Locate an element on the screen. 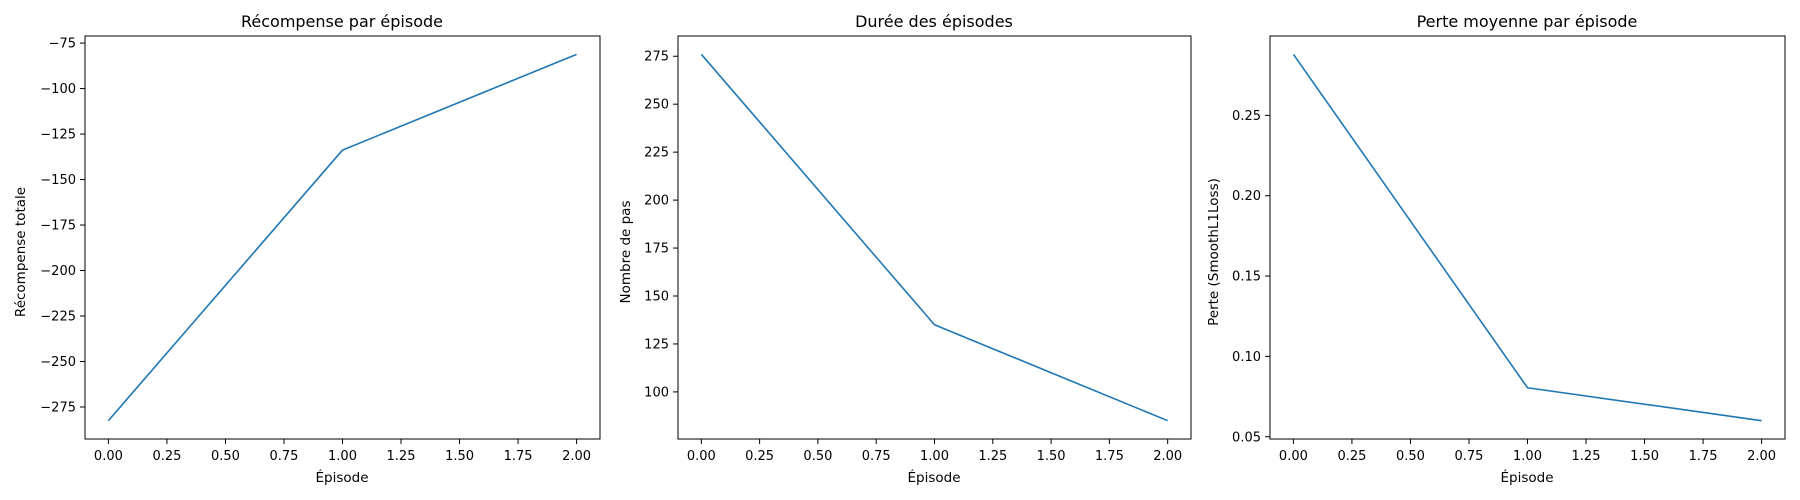 The height and width of the screenshot is (500, 1800). y-tick-label: −75 is located at coordinates (62, 44).